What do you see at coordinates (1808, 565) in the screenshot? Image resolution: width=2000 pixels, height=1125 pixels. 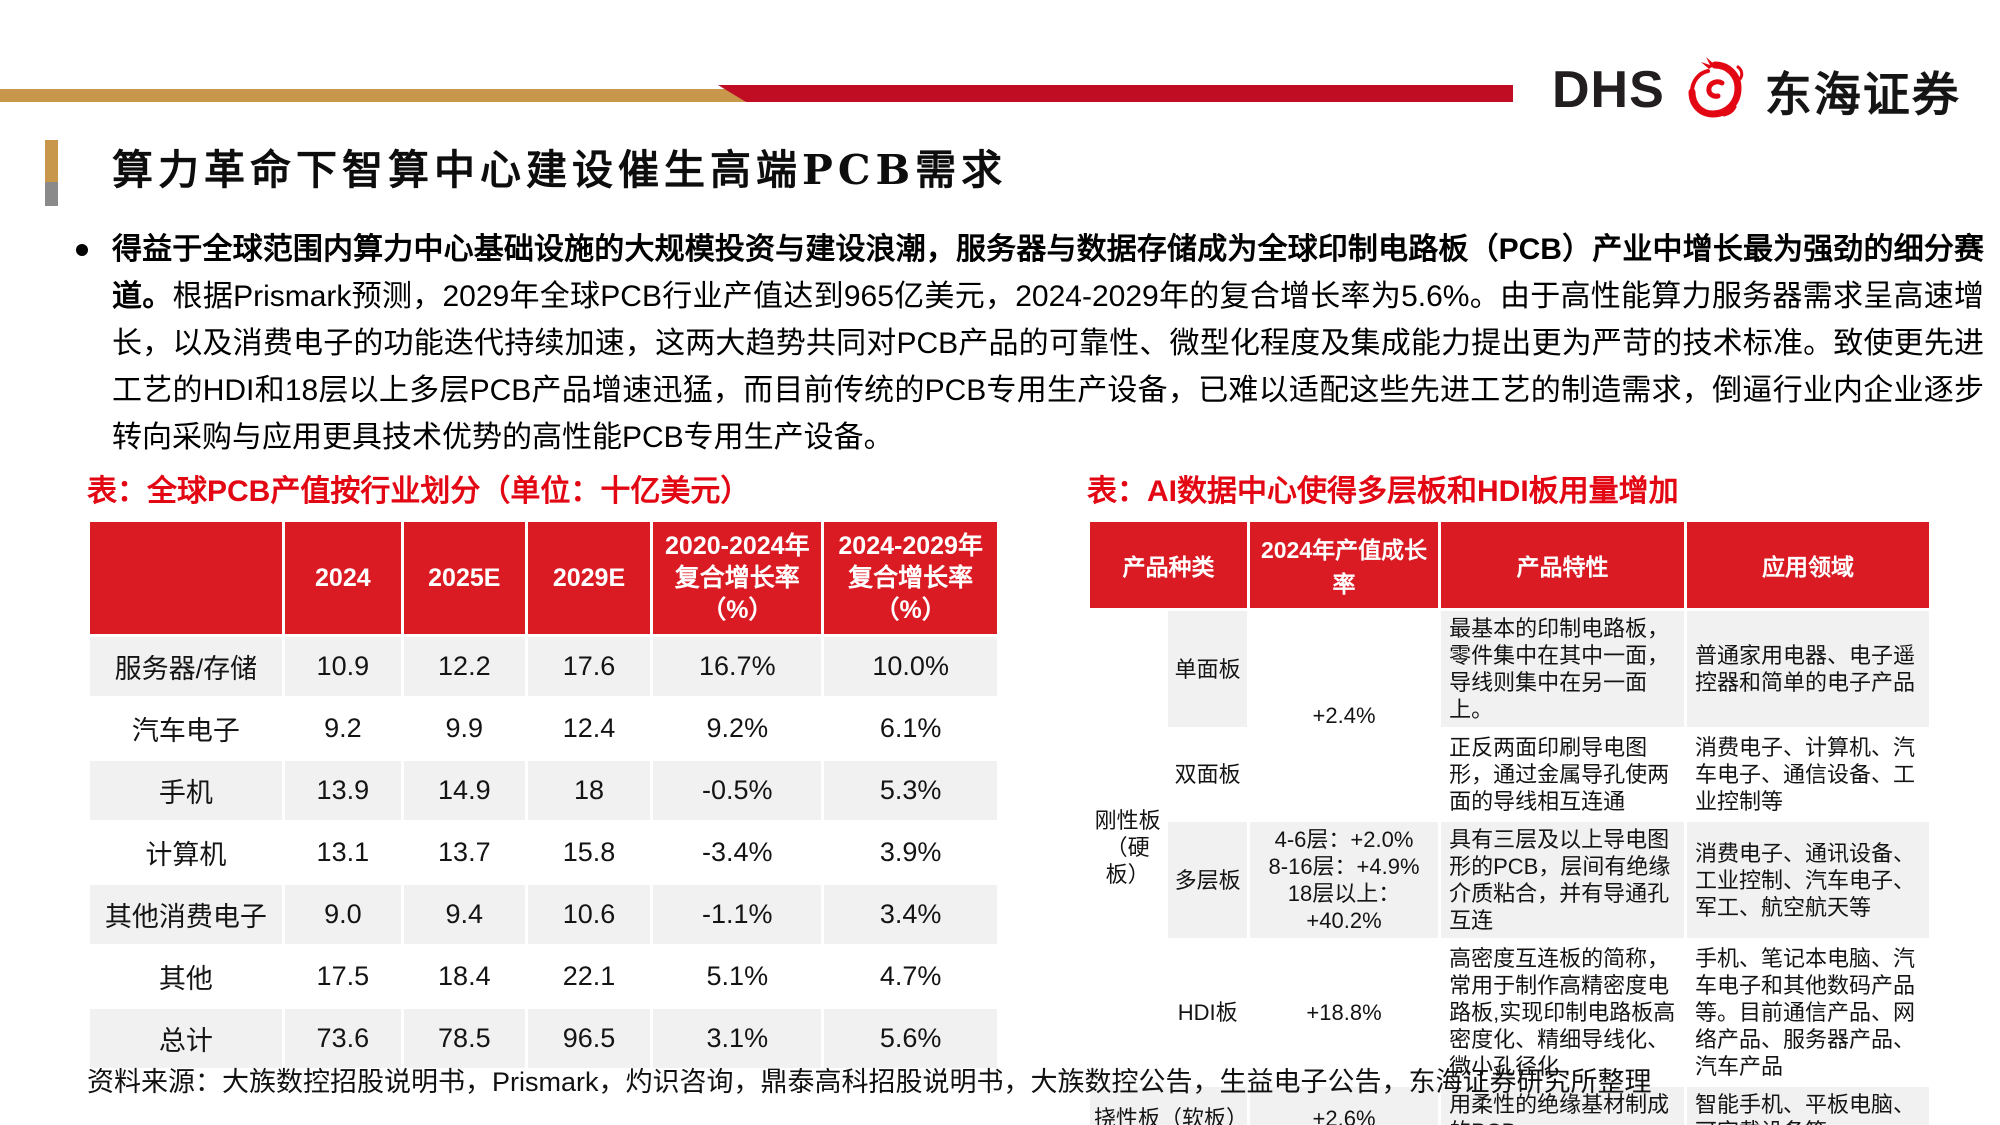 I see `col-header-apps: 应用领域` at bounding box center [1808, 565].